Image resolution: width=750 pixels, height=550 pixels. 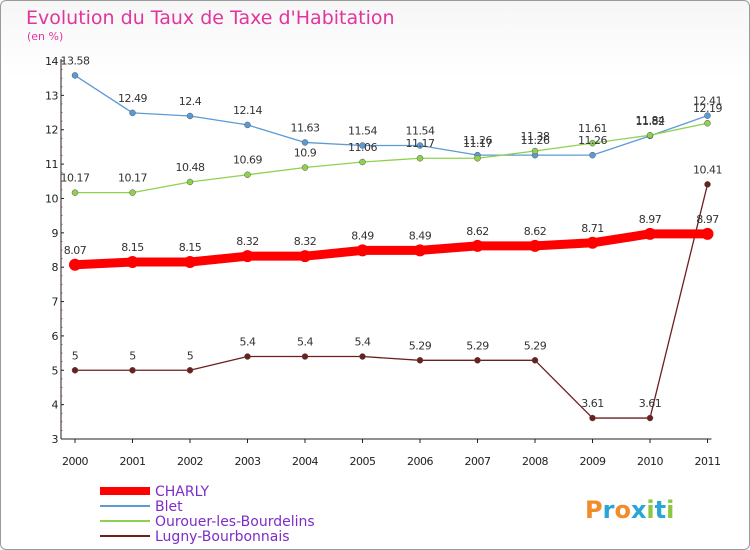 I want to click on data-label: 11.54, so click(x=362, y=131).